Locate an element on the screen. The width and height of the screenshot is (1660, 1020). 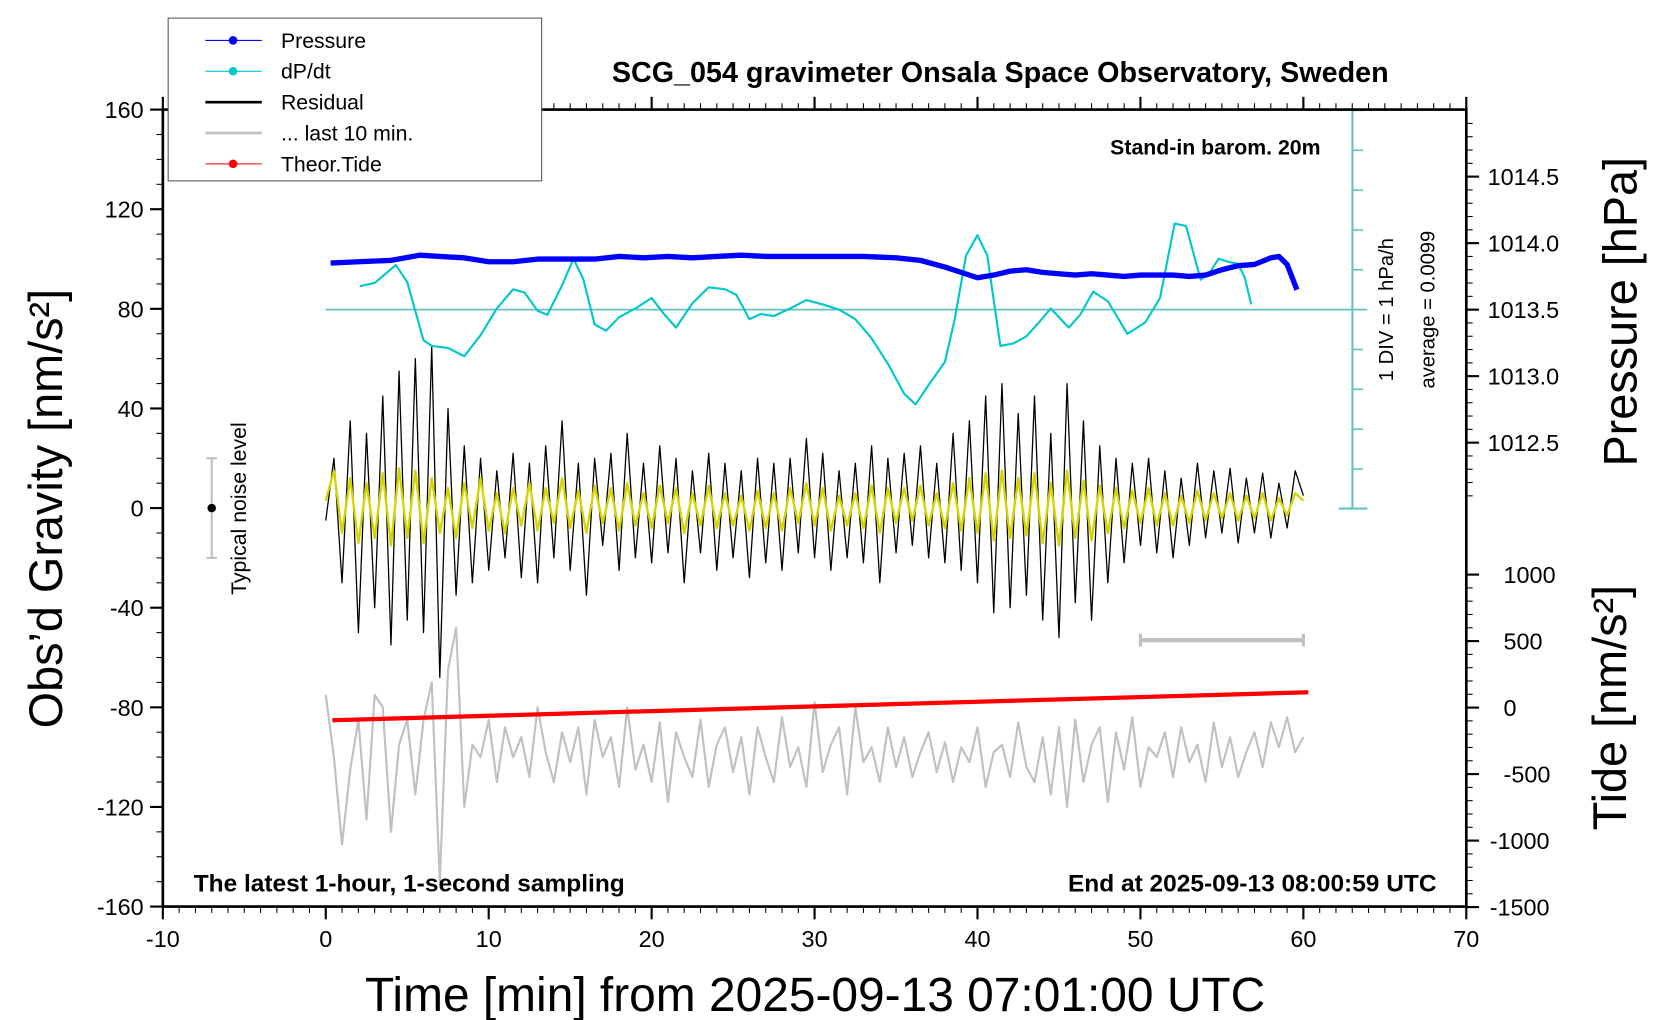
y-tick-label: 0 is located at coordinates (137, 509).